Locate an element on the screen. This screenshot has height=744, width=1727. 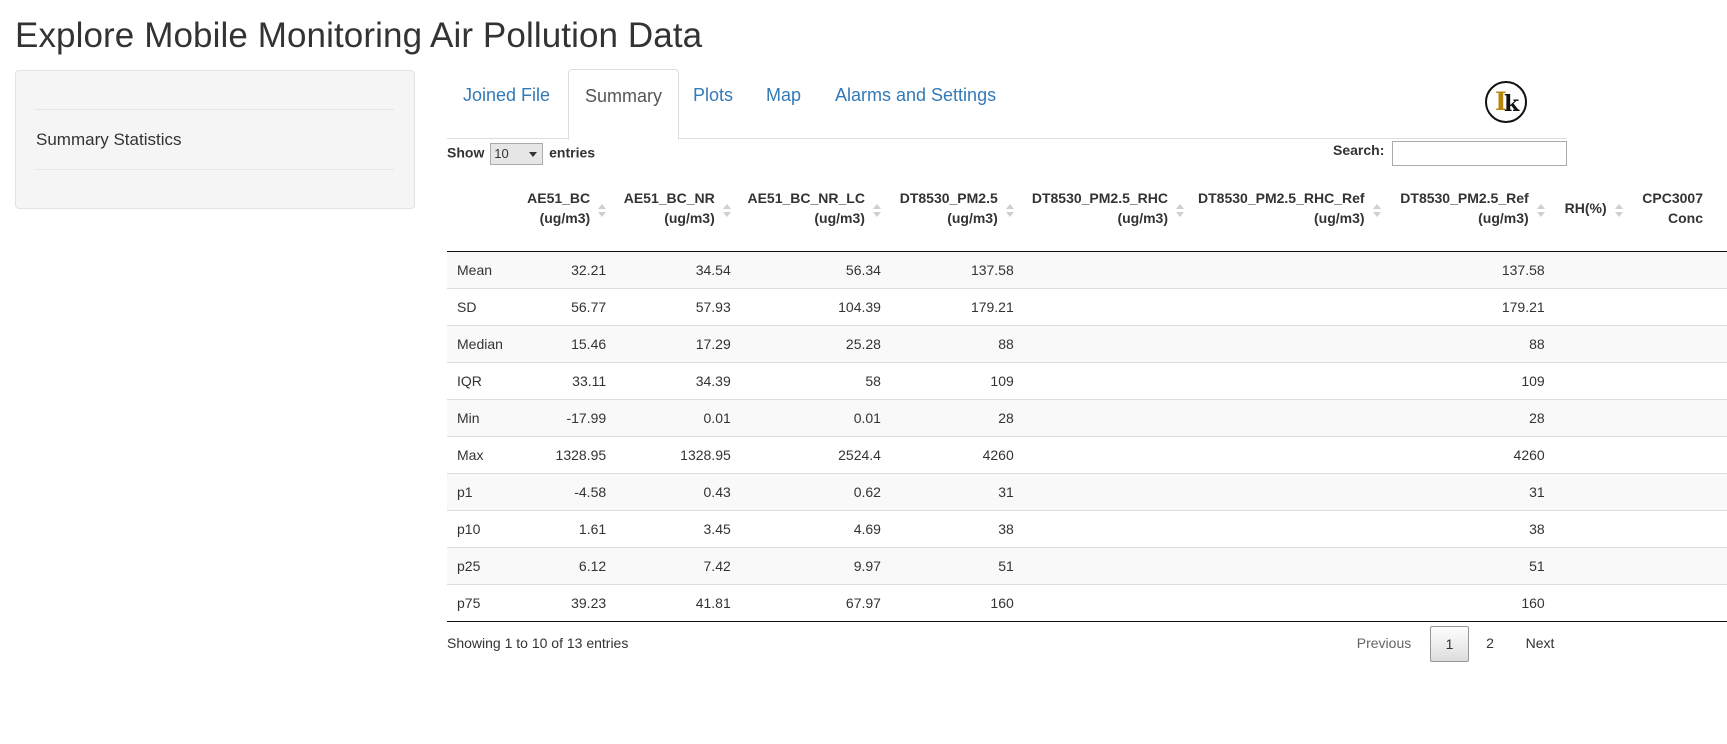
row-label-cell: SD is located at coordinates (481, 306).